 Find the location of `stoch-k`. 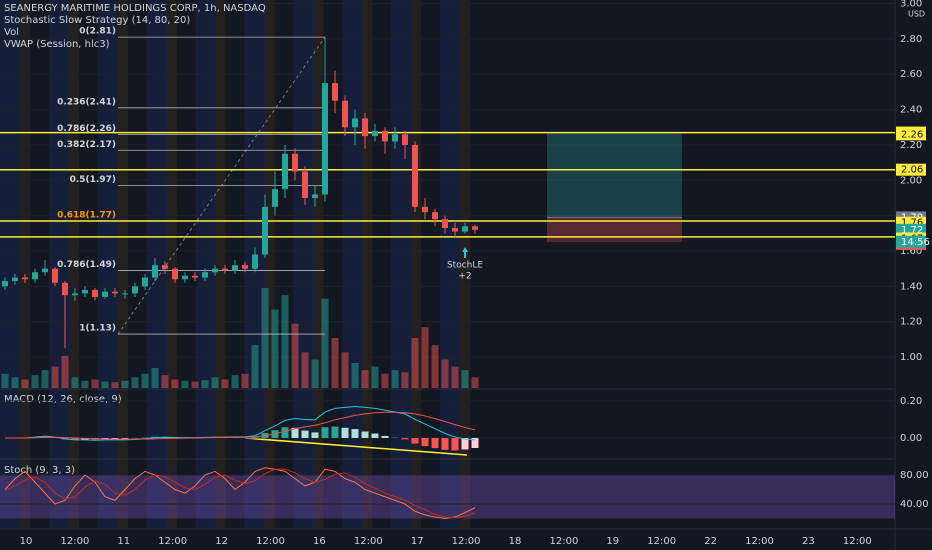

stoch-k is located at coordinates (240, 493).